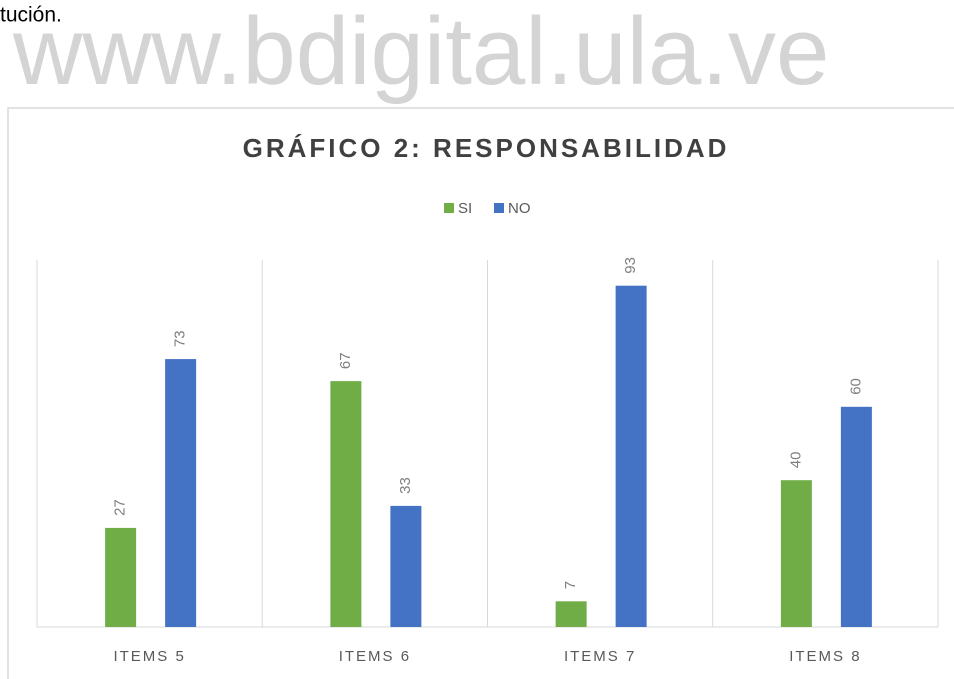  What do you see at coordinates (600, 656) in the screenshot?
I see `x-tick-label: ITEMS 7` at bounding box center [600, 656].